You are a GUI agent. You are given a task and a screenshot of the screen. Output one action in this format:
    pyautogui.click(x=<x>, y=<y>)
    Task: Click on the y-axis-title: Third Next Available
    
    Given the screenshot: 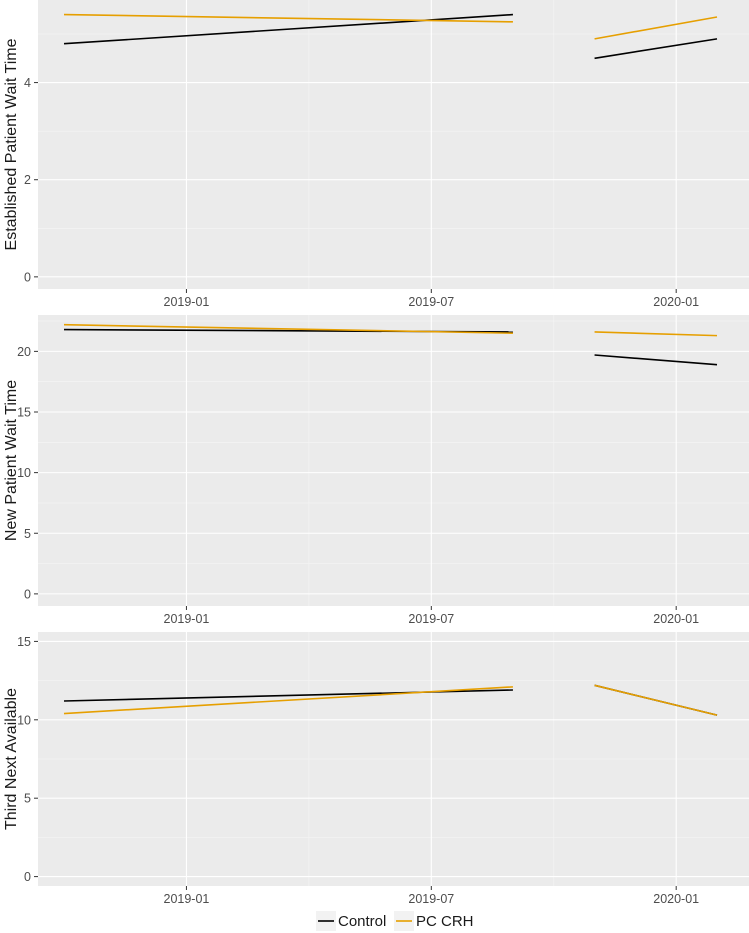 What is the action you would take?
    pyautogui.click(x=11, y=759)
    